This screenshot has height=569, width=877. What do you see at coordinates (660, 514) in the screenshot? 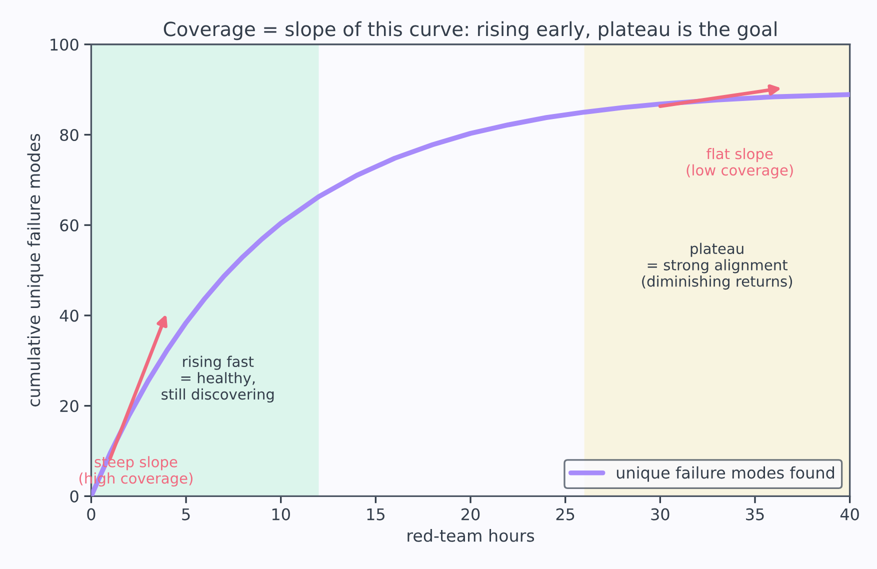
I see `x-tick-label: 30` at bounding box center [660, 514].